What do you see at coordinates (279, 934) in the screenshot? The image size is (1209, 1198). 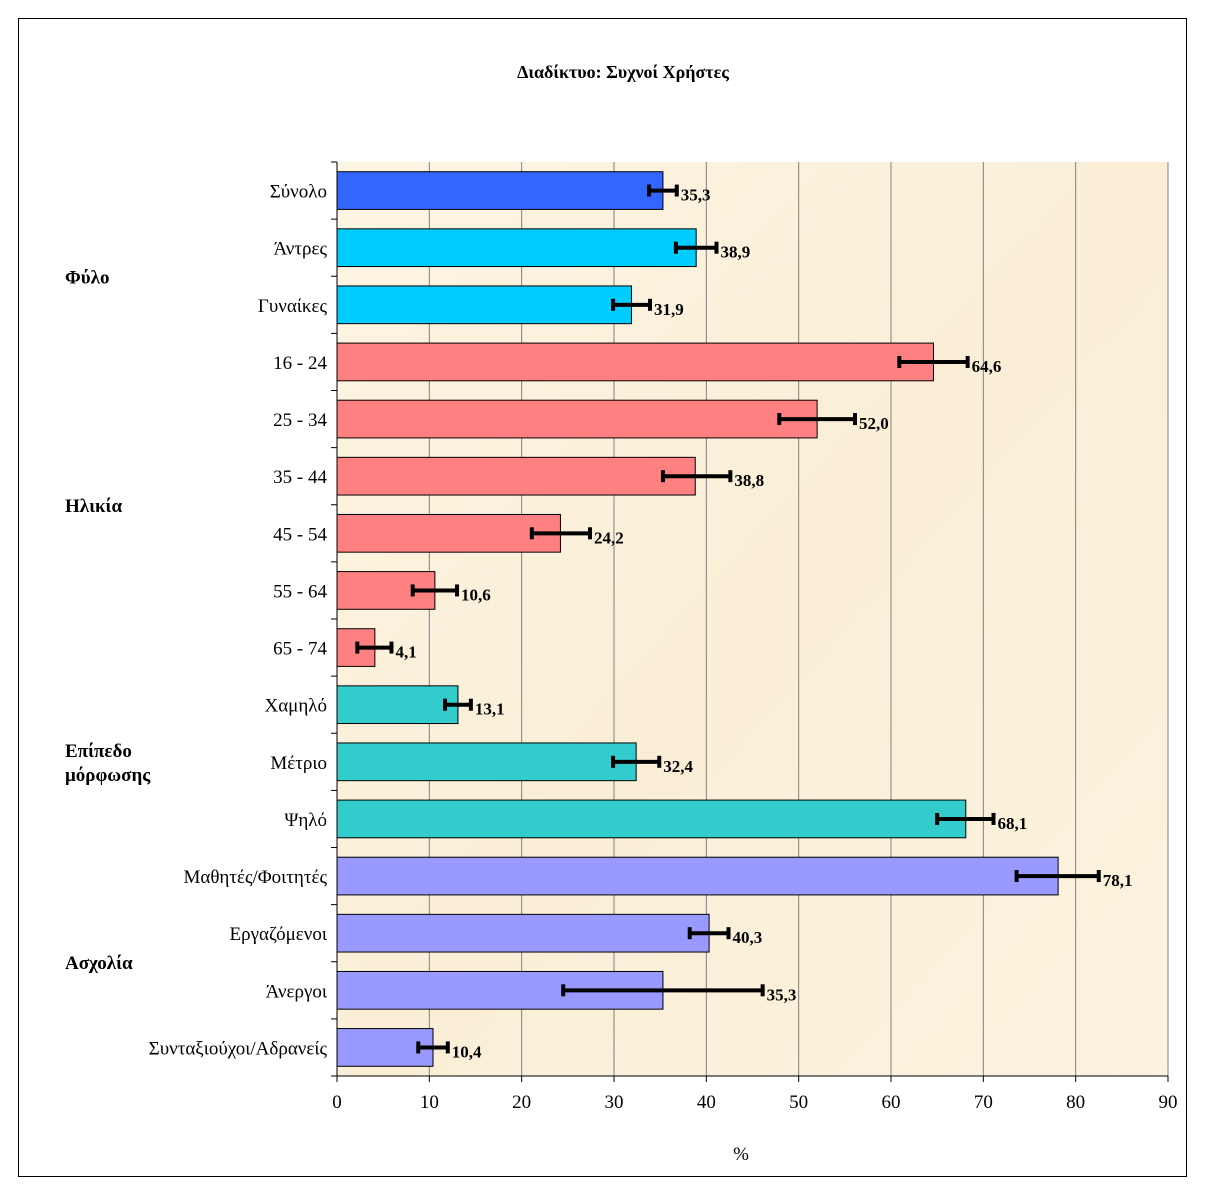 I see `category-label: Εργαζόμενοι` at bounding box center [279, 934].